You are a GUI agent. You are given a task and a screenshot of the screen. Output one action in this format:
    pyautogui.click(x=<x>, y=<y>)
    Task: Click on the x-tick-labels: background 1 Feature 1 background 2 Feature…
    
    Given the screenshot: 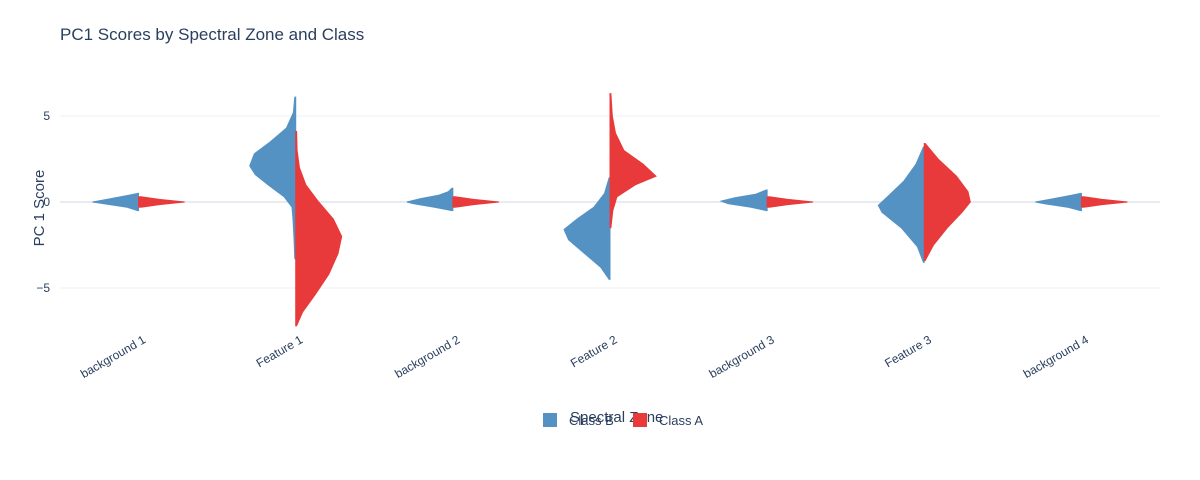 What is the action you would take?
    pyautogui.click(x=584, y=356)
    